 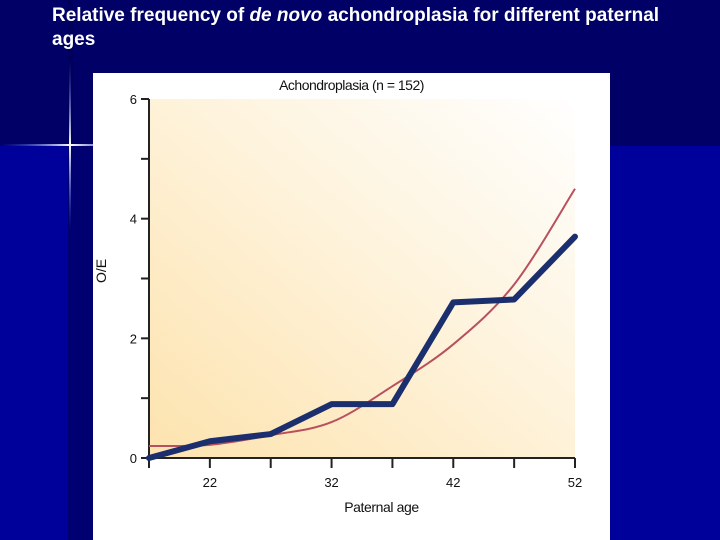 I want to click on y-axis-label: O/E, so click(x=101, y=270).